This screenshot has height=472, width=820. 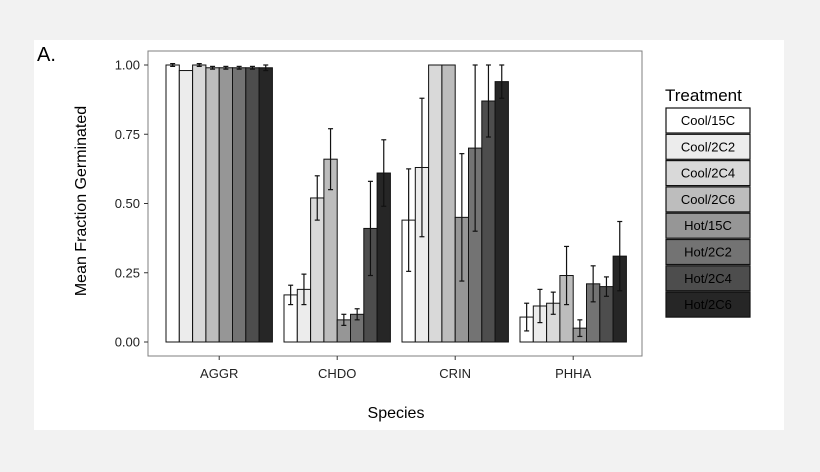 I want to click on legend-label: Cool/2C2, so click(x=708, y=146).